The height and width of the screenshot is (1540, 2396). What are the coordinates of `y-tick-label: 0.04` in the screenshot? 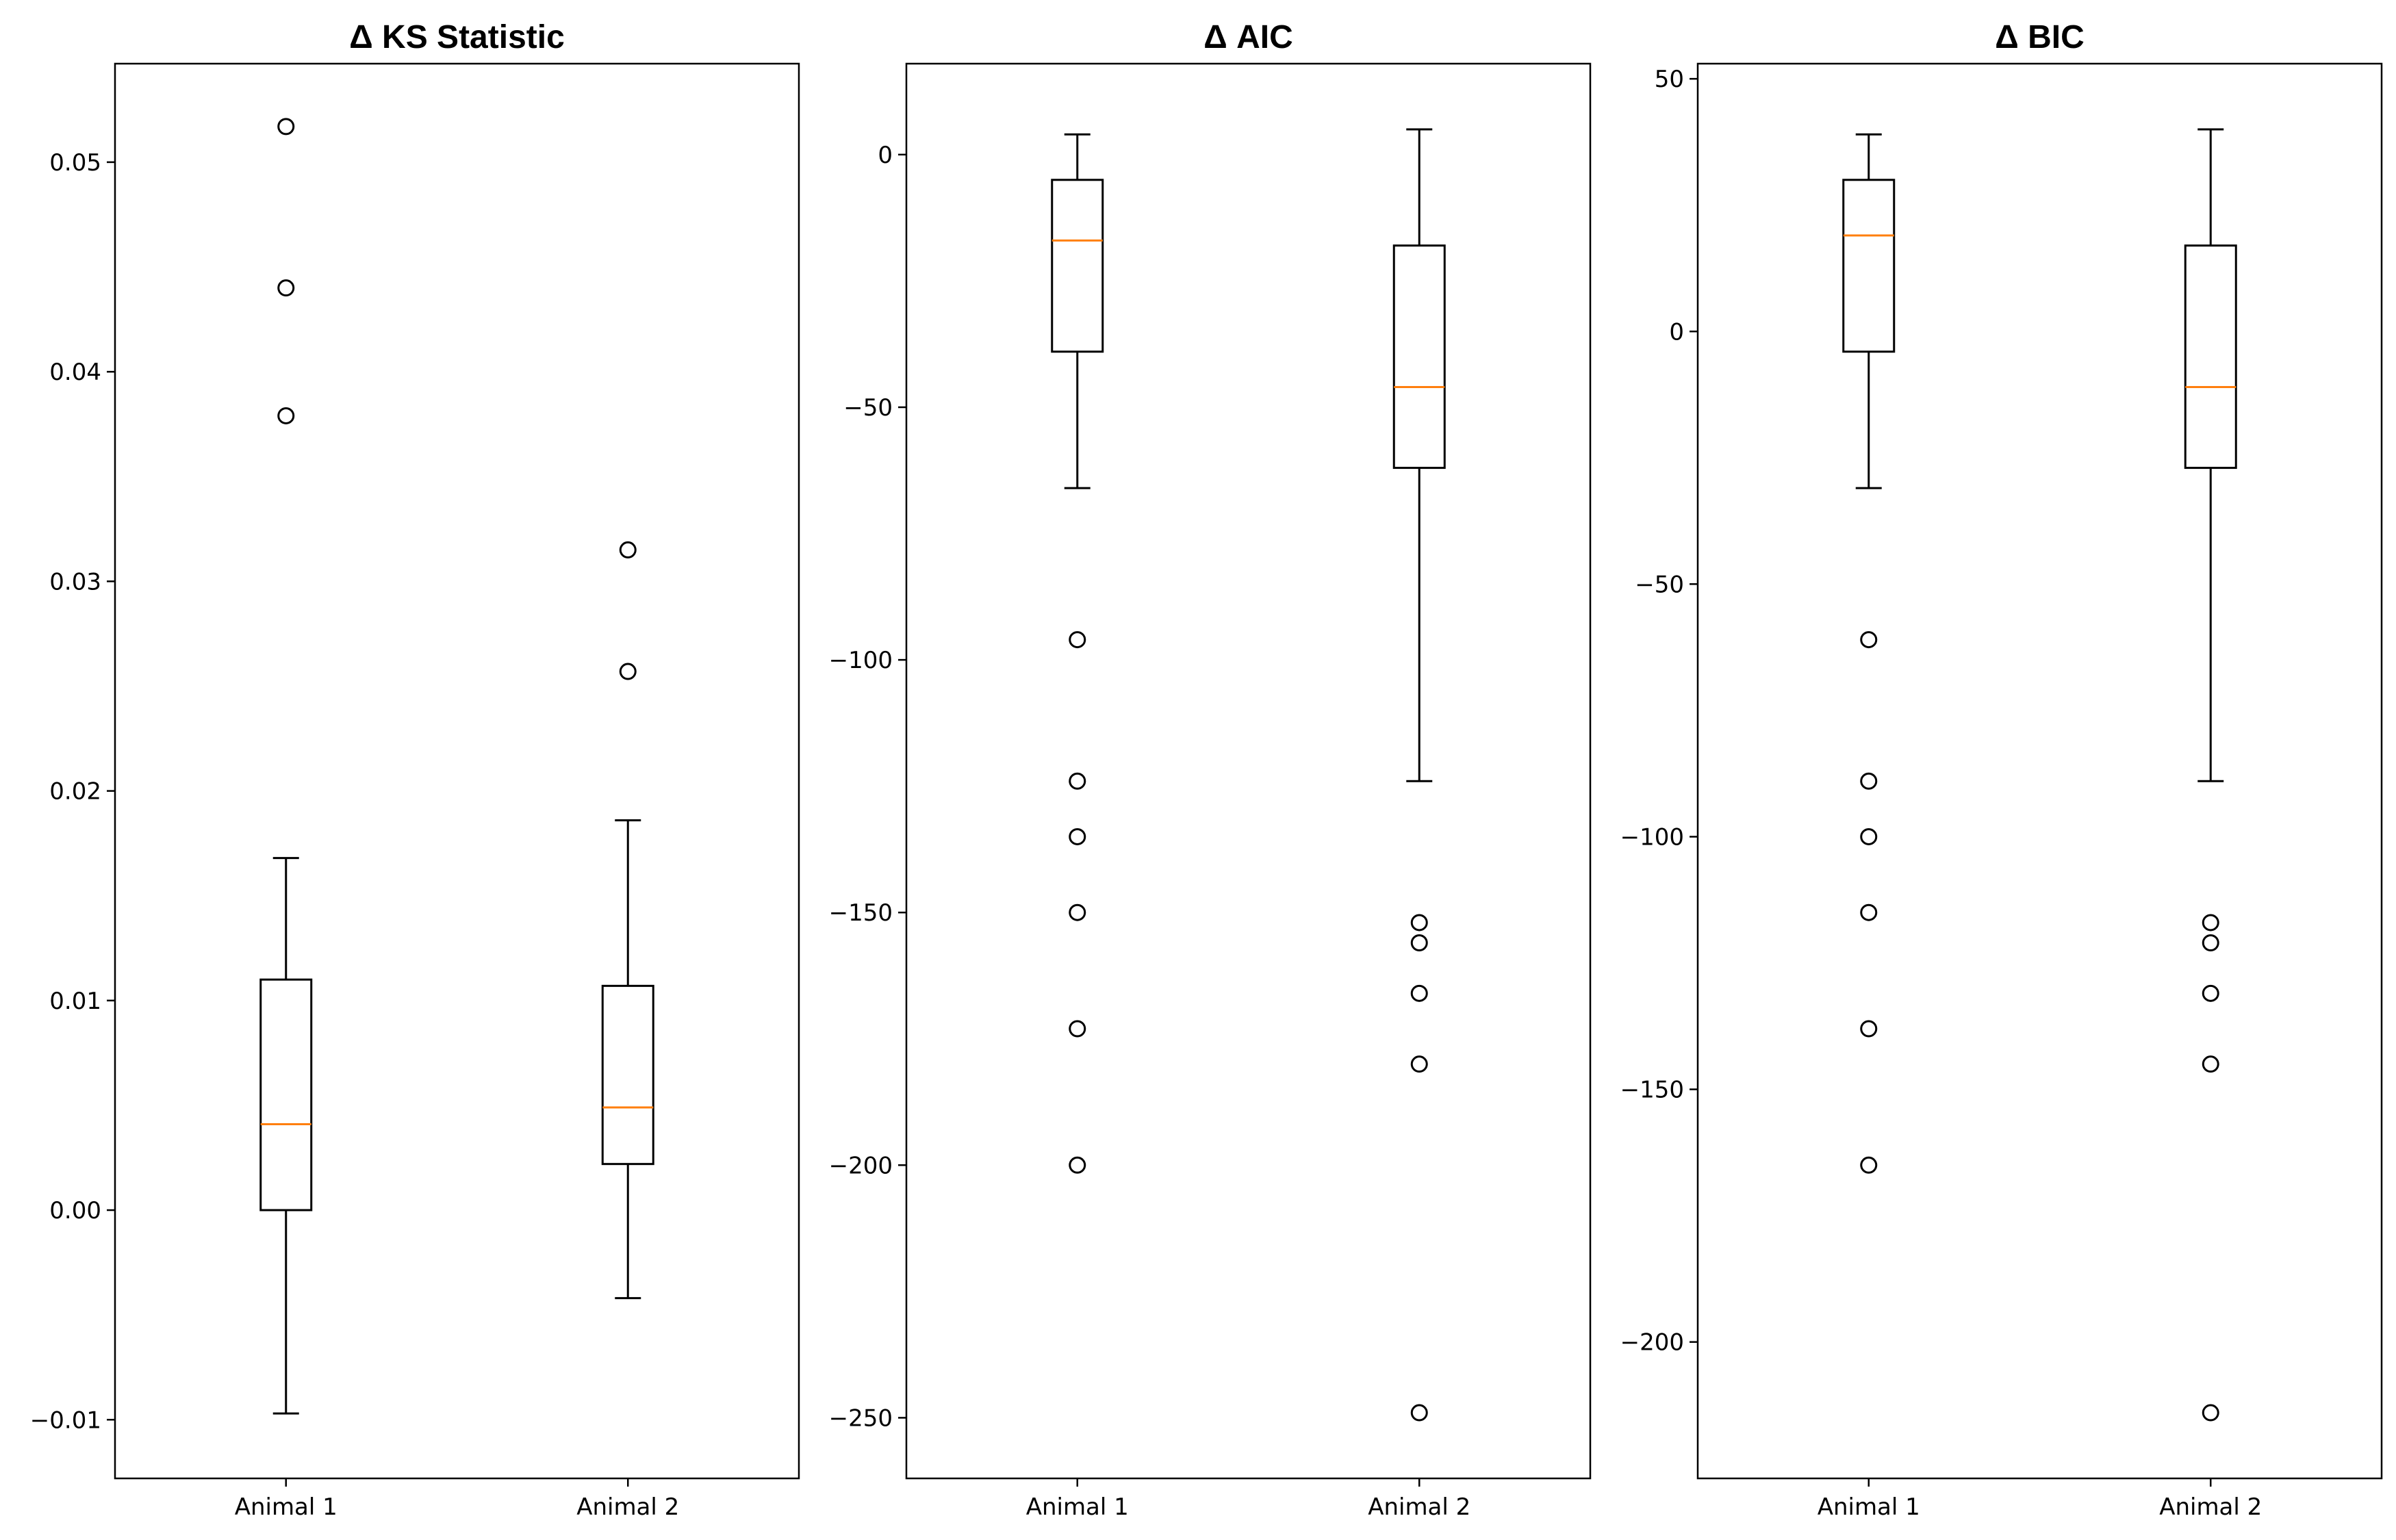 It's located at (75, 372).